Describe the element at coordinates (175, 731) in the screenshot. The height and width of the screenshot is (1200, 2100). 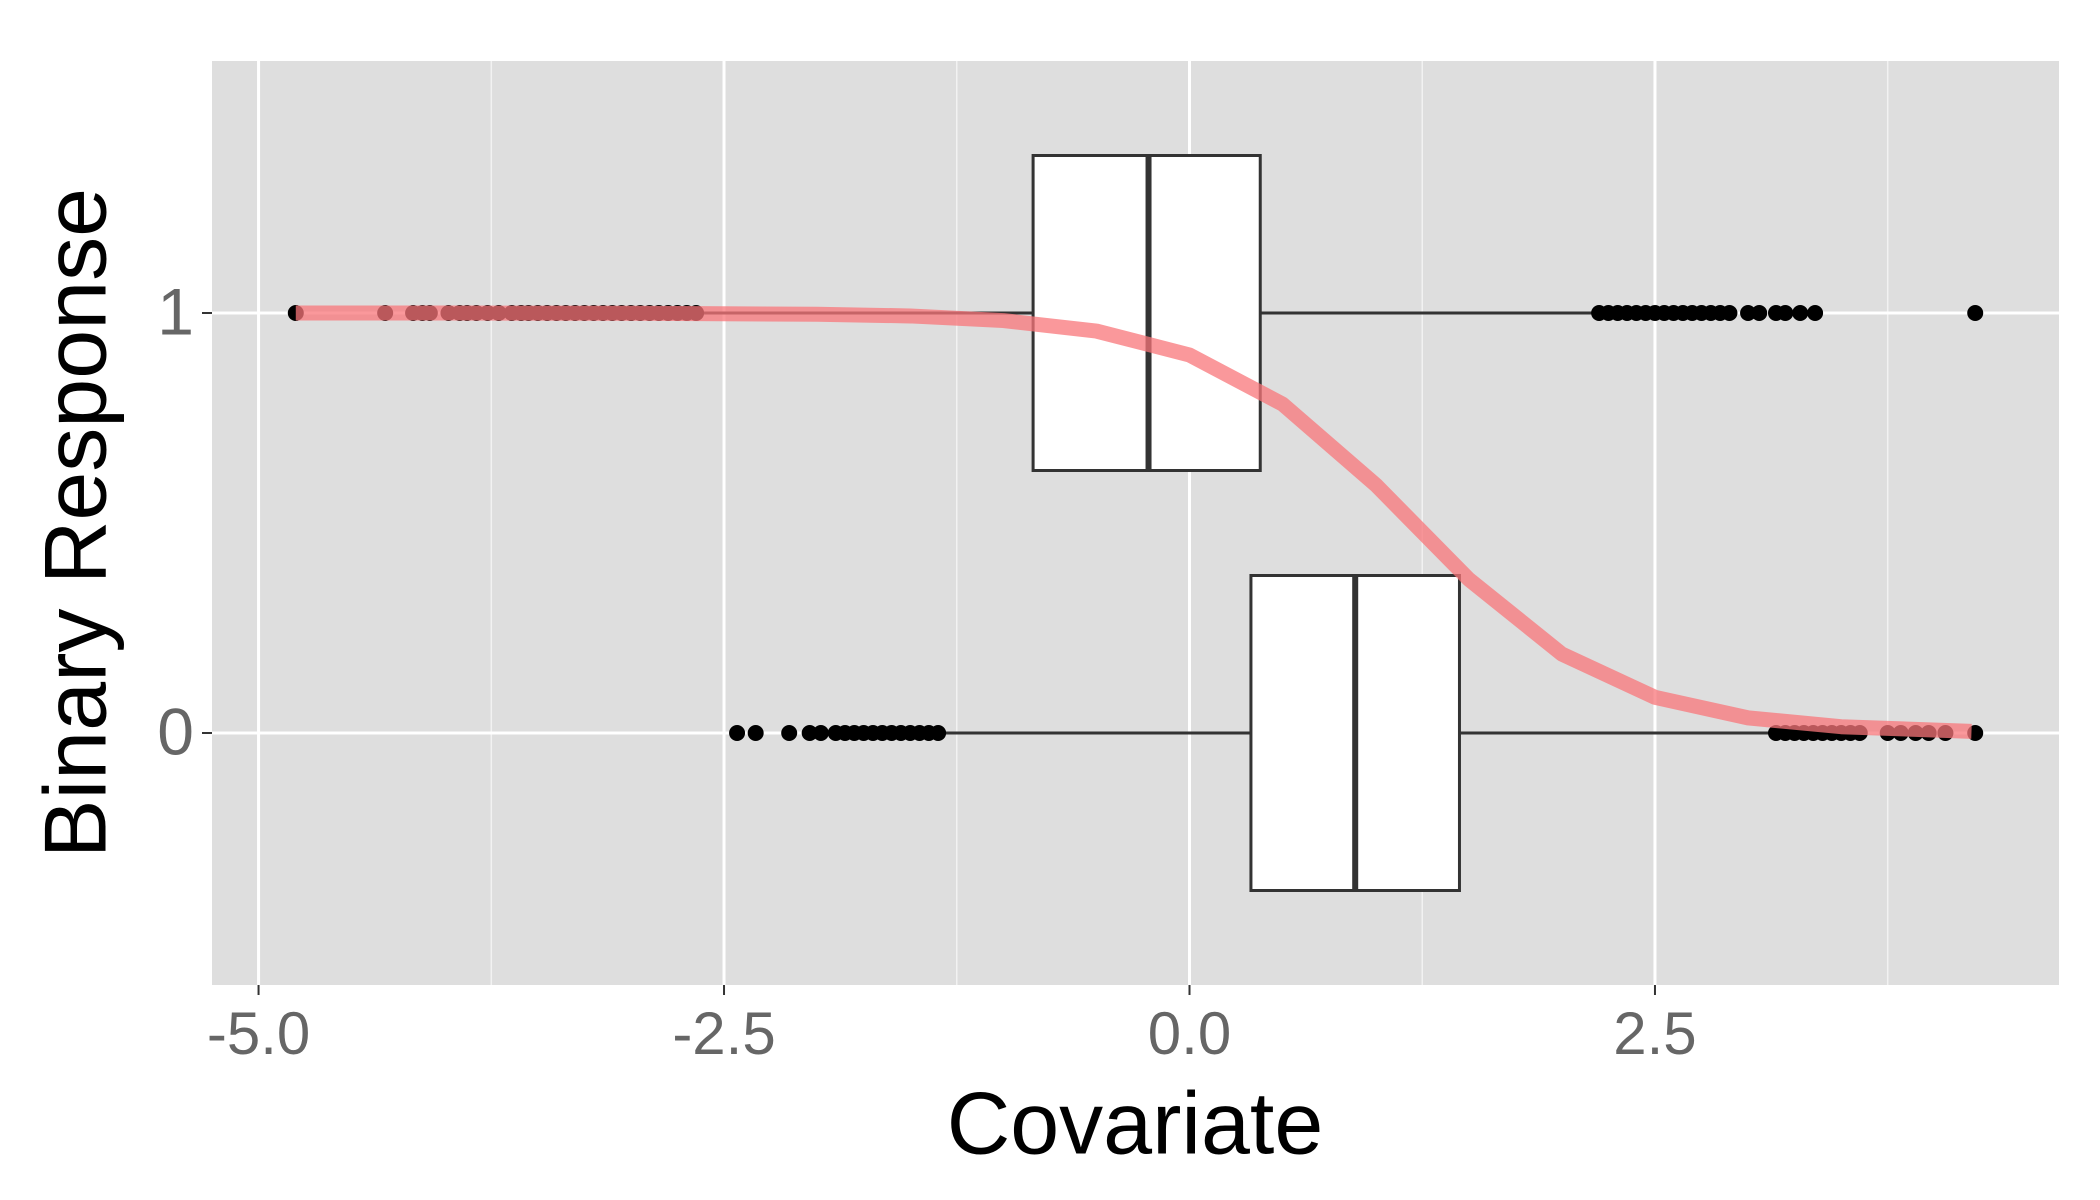
I see `y-tick-label: 0` at that location.